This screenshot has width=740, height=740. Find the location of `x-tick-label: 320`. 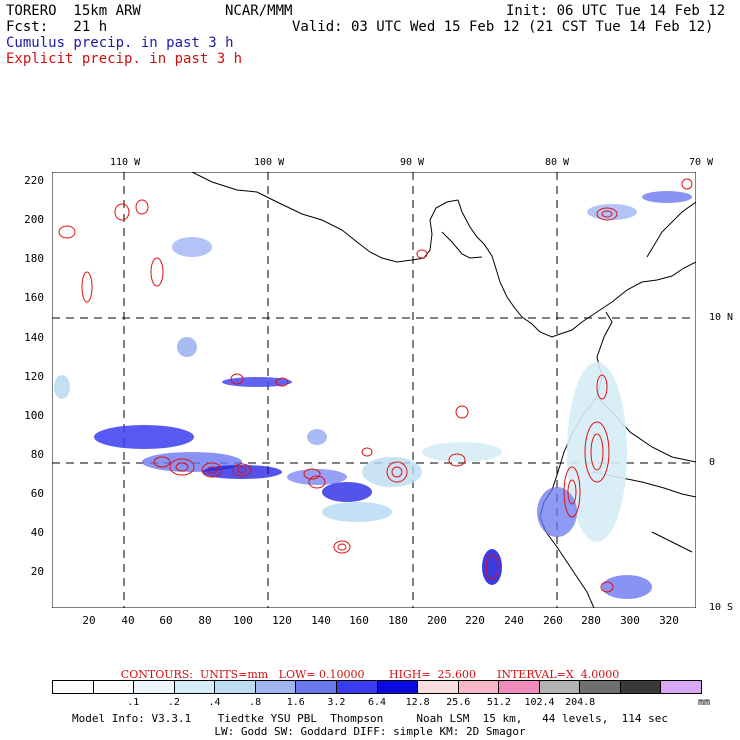

x-tick-label: 320 is located at coordinates (669, 620).